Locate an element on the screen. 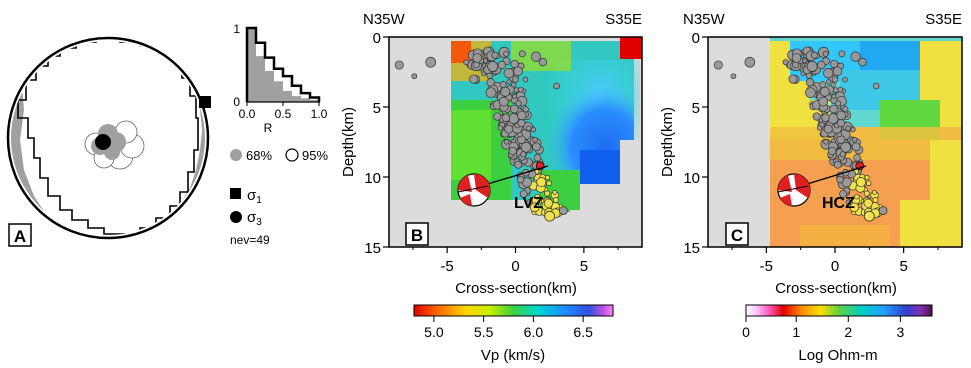 The height and width of the screenshot is (368, 971). r-histogram: 0.0 0.5 1.0 R 1 0 is located at coordinates (280, 78).